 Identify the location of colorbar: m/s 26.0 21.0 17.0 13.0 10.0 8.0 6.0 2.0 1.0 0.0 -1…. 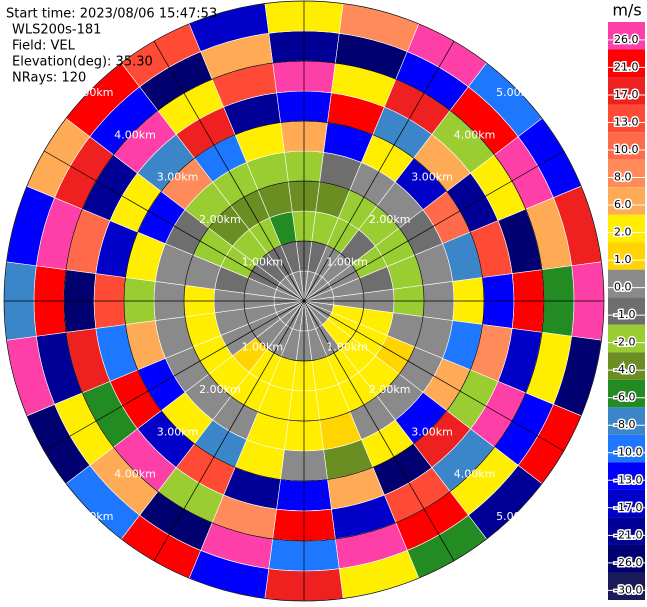
(626, 300).